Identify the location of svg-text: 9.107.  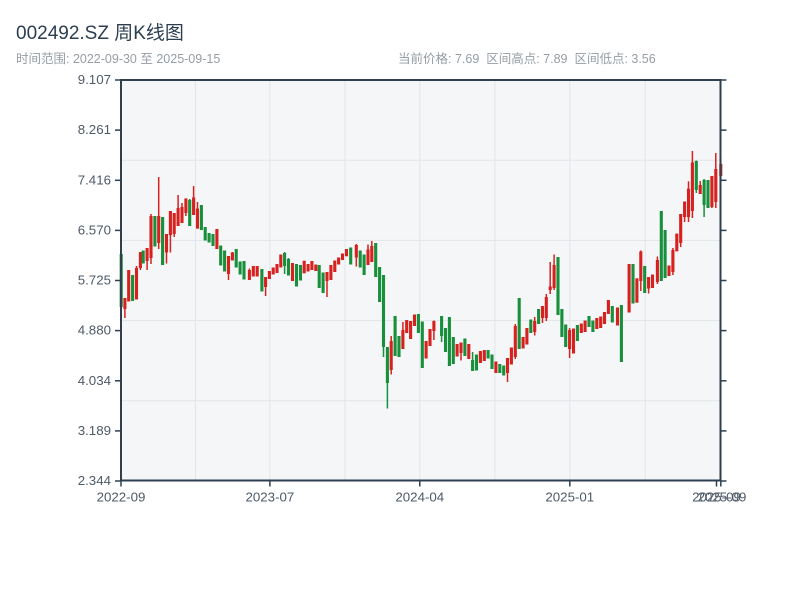
(94, 79).